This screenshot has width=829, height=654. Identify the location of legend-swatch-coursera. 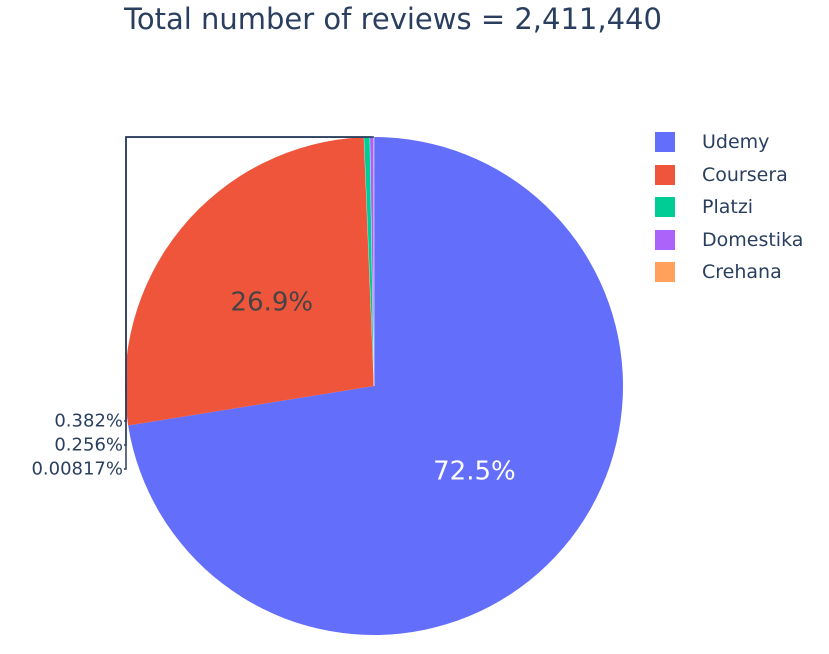
(665, 174).